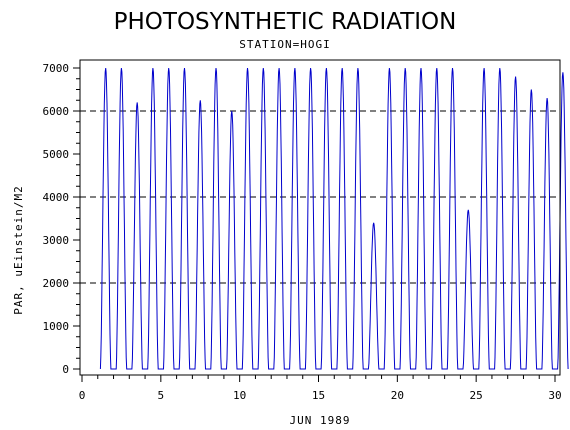  What do you see at coordinates (82, 395) in the screenshot?
I see `x-tick-label: 0` at bounding box center [82, 395].